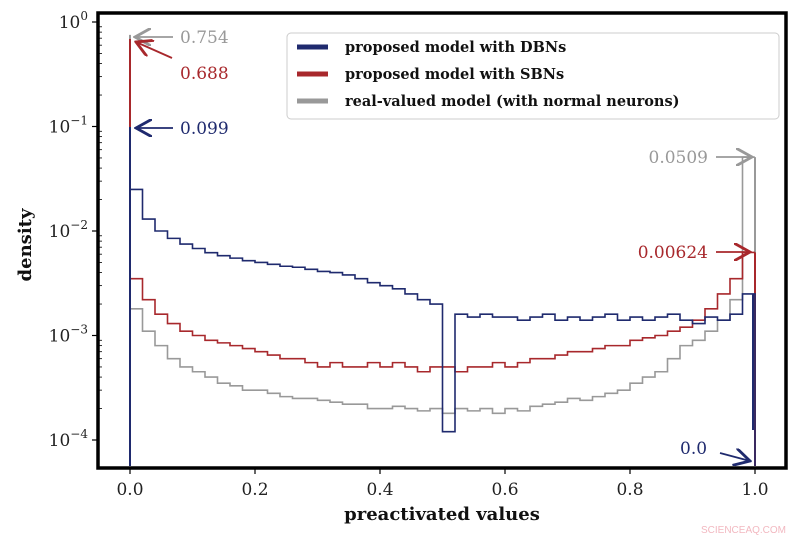 This screenshot has width=800, height=538. What do you see at coordinates (129, 490) in the screenshot?
I see `x-tick-label: 0.0` at bounding box center [129, 490].